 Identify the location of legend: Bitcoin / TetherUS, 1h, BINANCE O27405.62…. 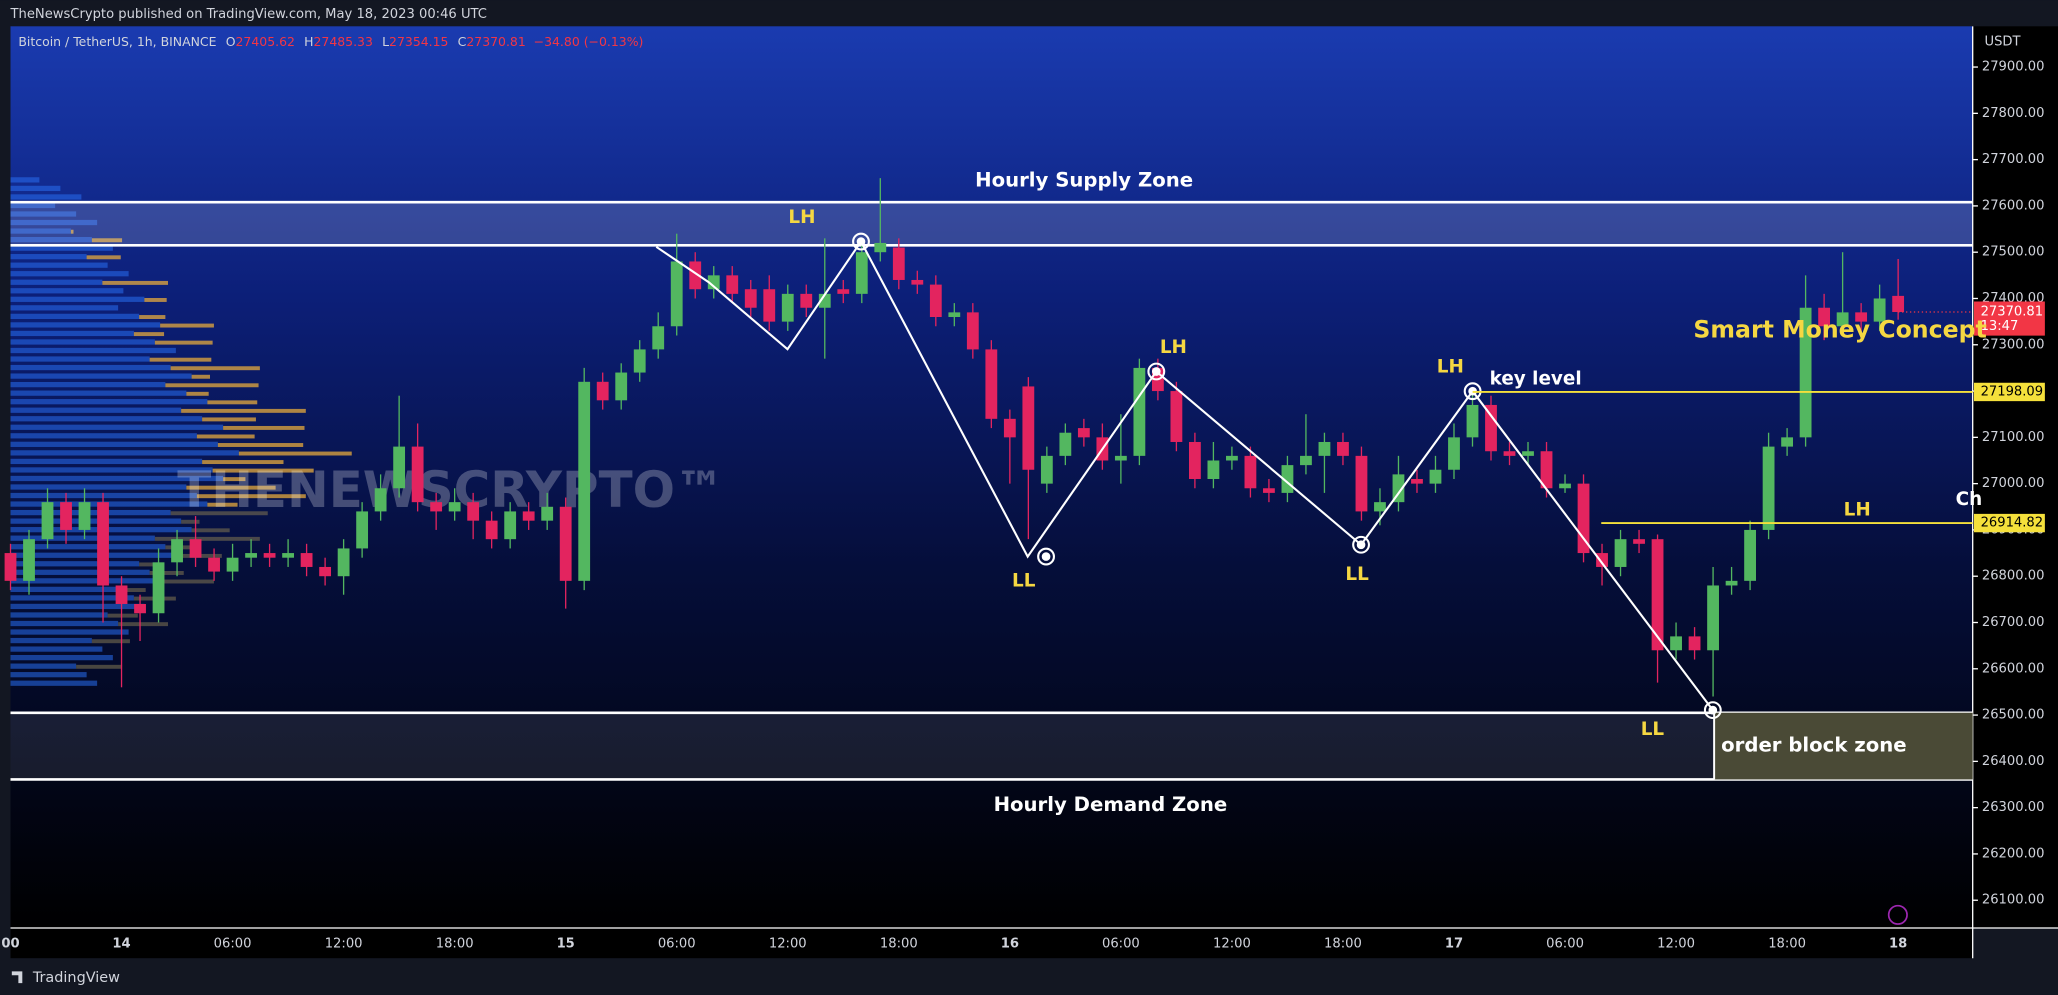
(330, 41).